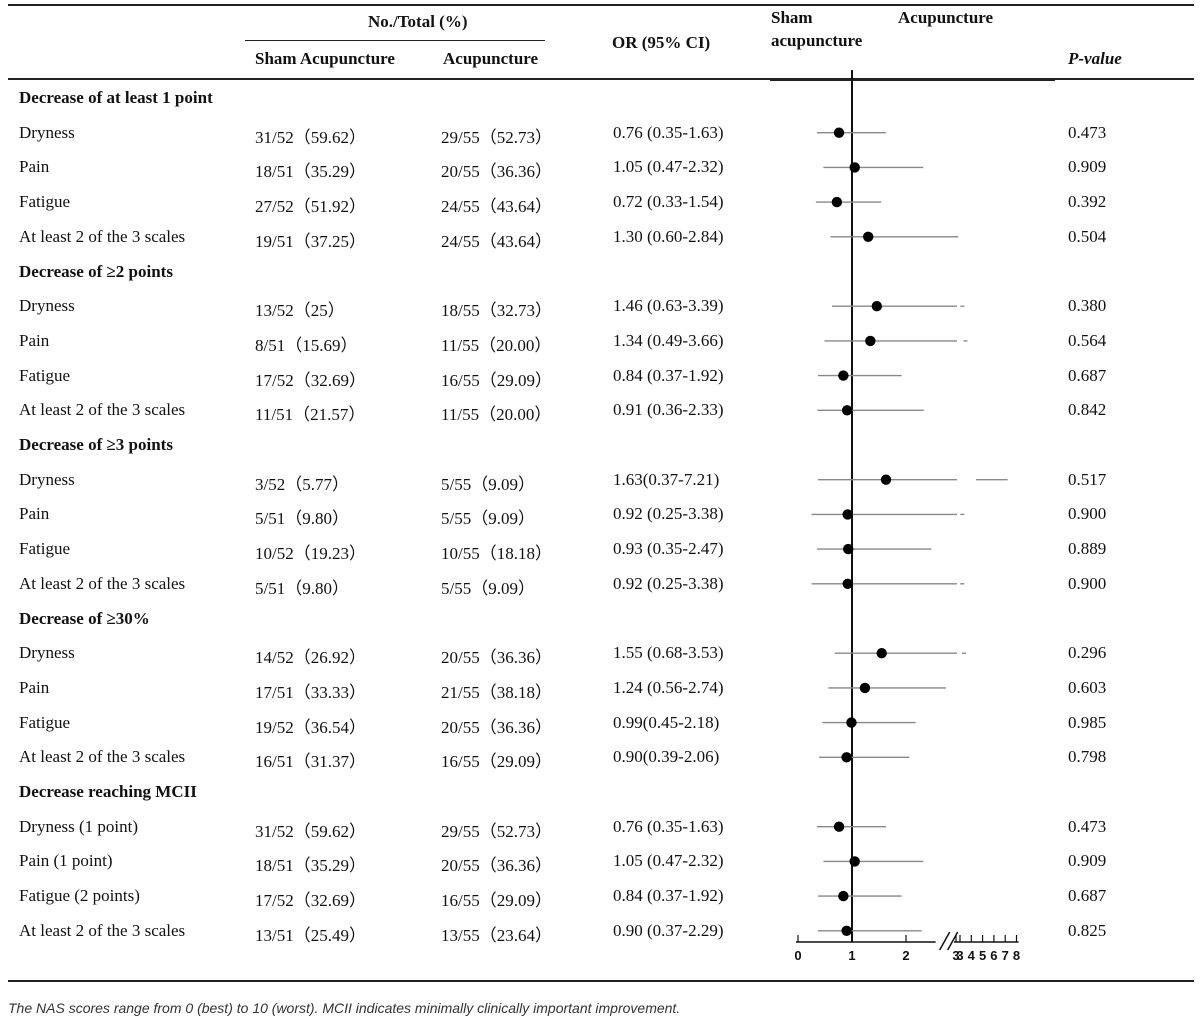  I want to click on plot-label-acupuncture: Acupuncture, so click(946, 17).